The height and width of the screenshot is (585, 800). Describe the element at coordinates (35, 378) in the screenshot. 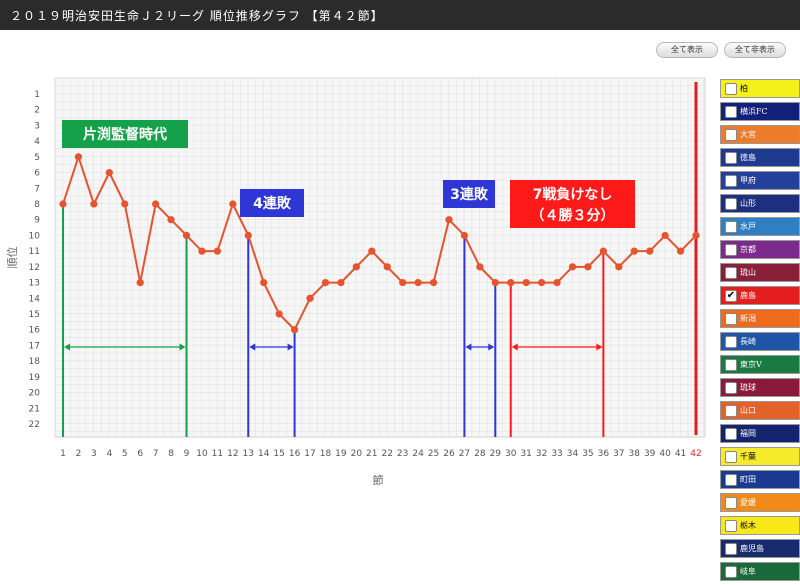

I see `y-tick-label: 19` at that location.